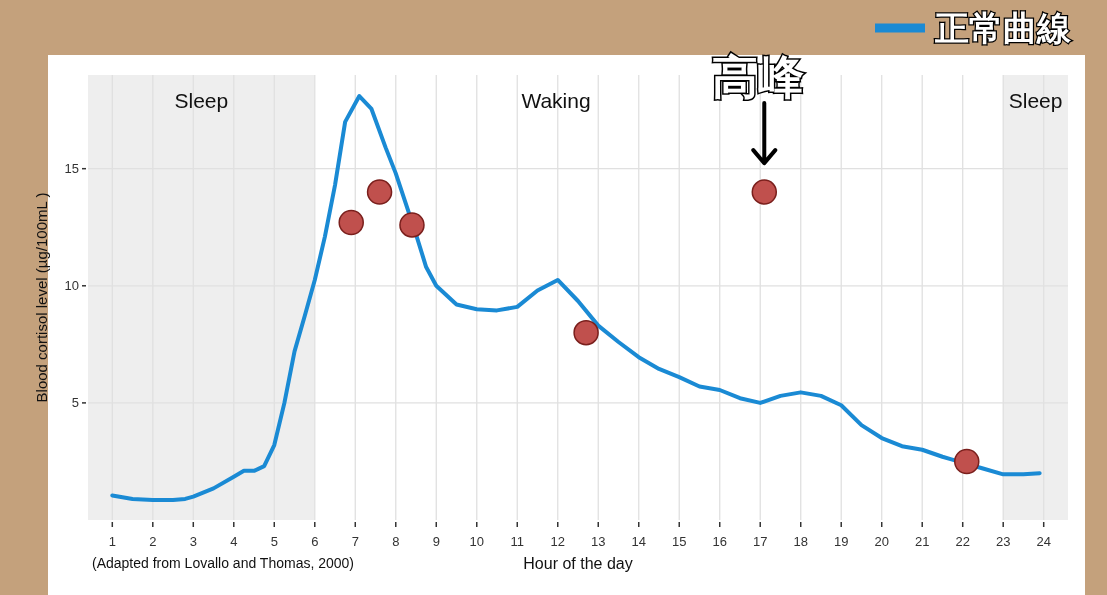 The width and height of the screenshot is (1107, 595). I want to click on annotation: 高峰, so click(758, 77).